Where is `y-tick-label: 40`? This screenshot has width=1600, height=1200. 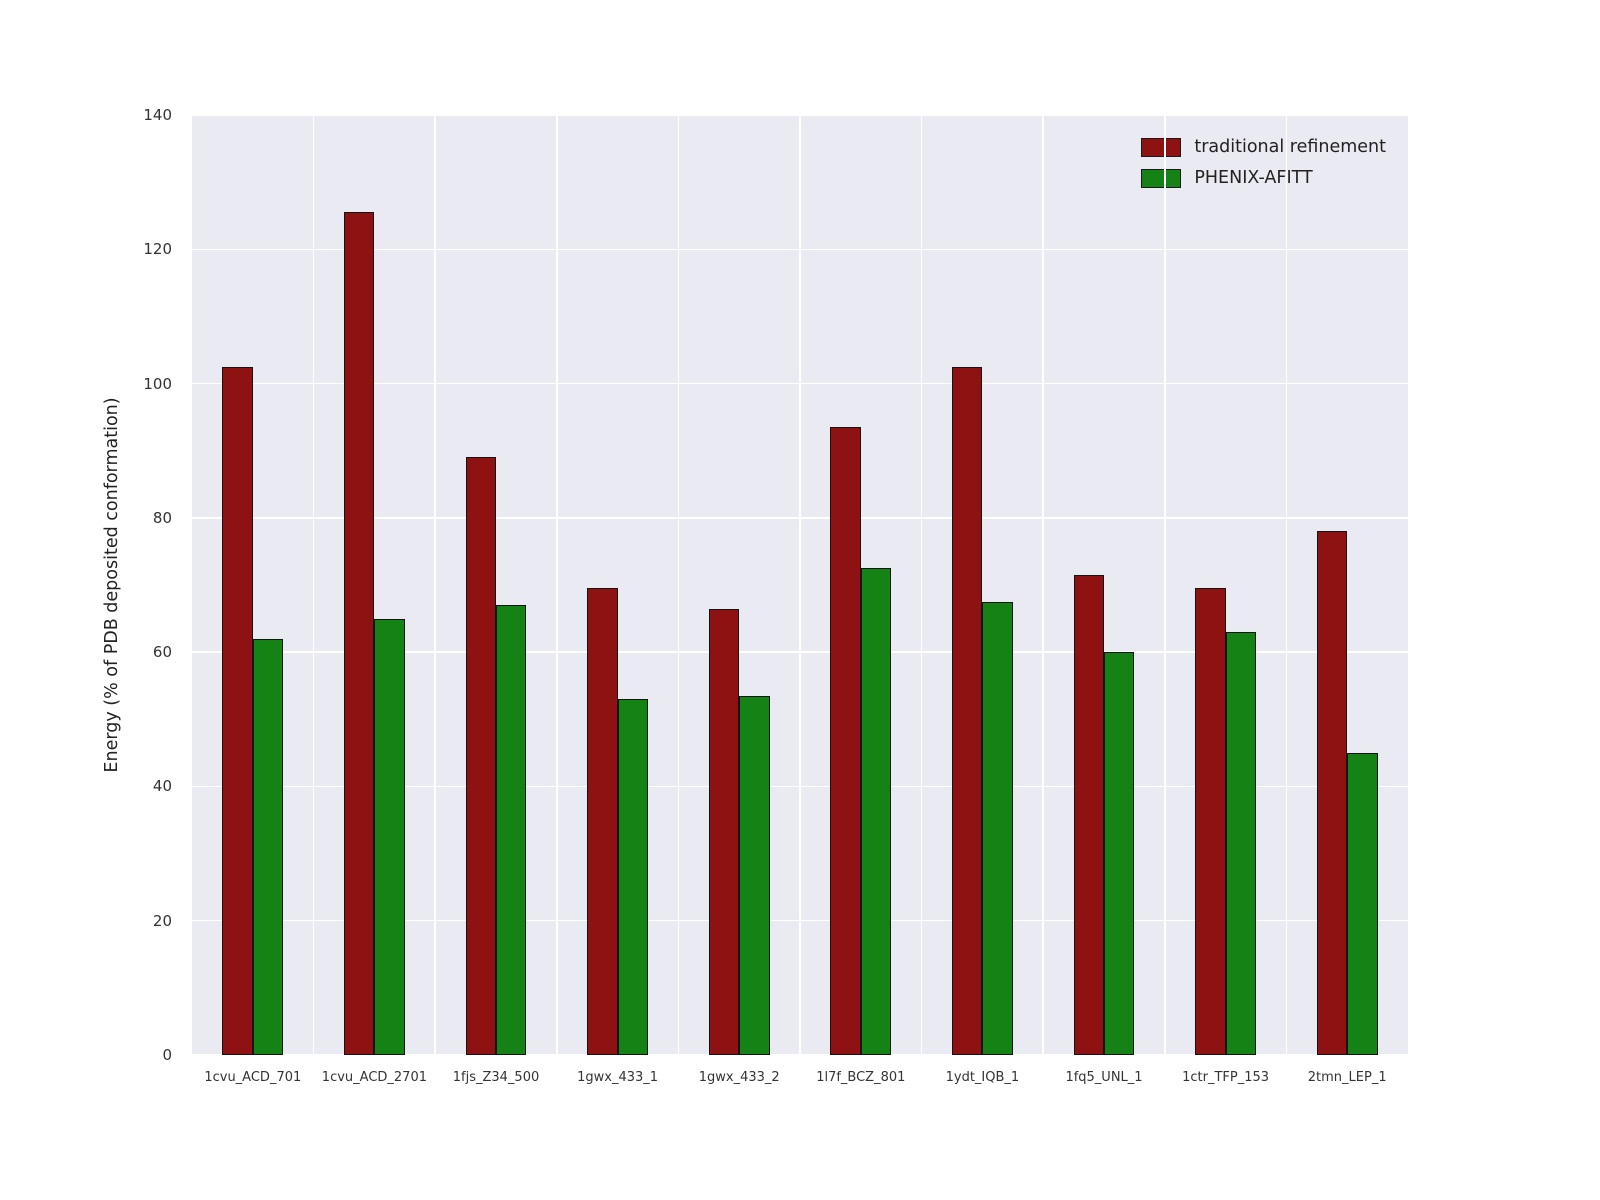 y-tick-label: 40 is located at coordinates (162, 786).